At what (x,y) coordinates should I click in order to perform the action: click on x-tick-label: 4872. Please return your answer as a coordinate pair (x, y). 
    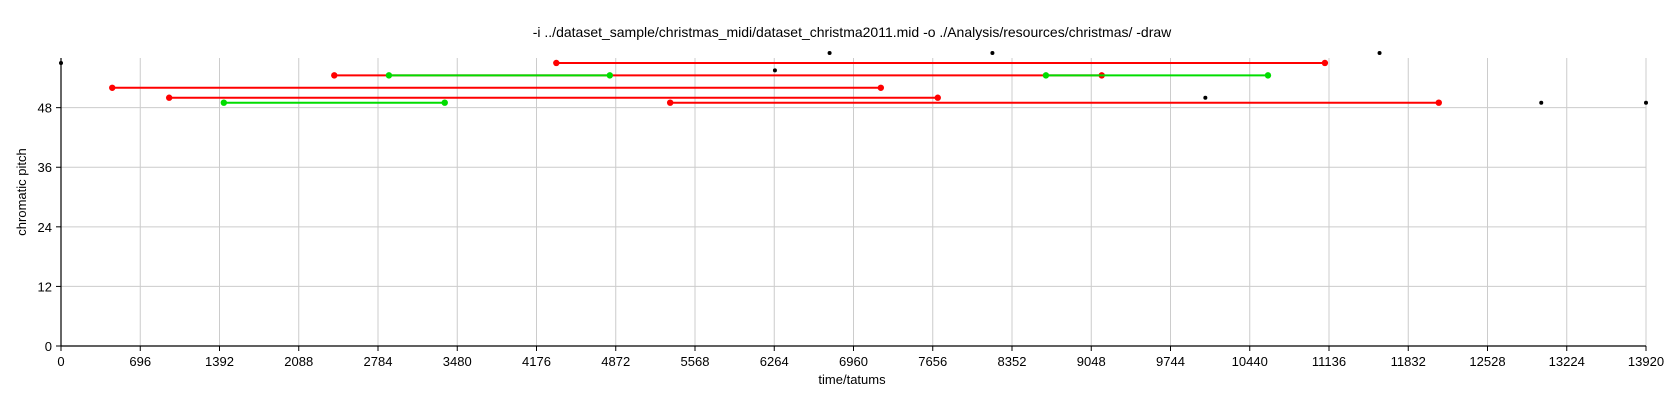
    Looking at the image, I should click on (615, 361).